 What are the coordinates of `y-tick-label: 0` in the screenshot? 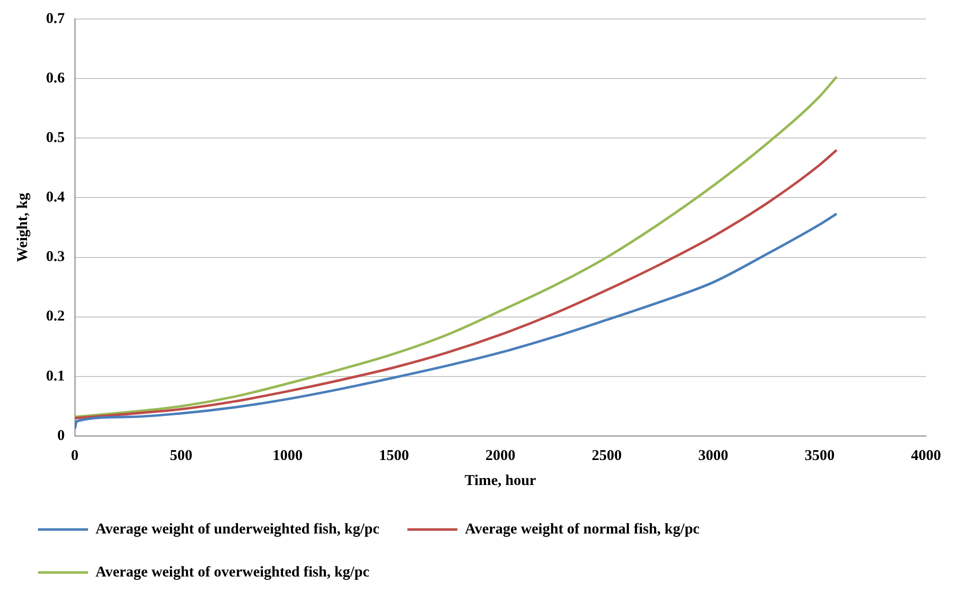 It's located at (61, 436).